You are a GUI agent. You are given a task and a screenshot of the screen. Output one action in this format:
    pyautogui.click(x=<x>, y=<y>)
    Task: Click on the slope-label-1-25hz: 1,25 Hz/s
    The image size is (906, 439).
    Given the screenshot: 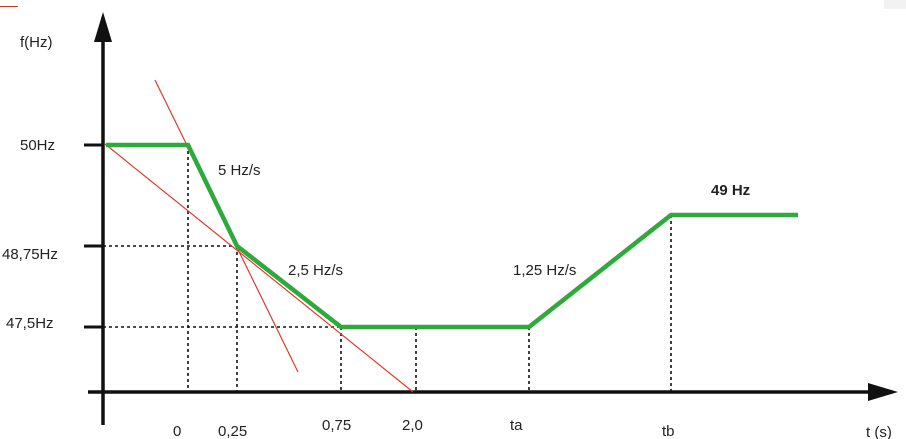 What is the action you would take?
    pyautogui.click(x=544, y=270)
    